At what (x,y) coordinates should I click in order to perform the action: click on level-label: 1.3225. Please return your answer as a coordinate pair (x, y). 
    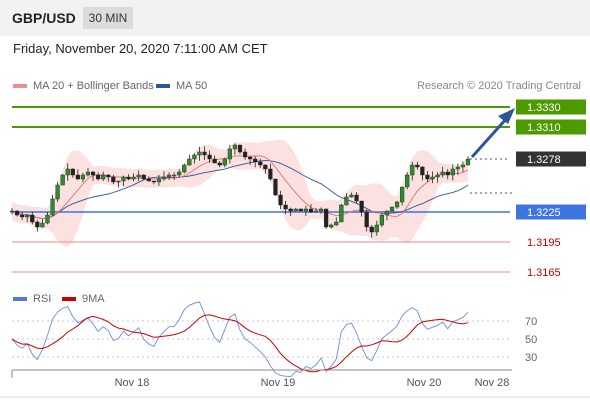
    Looking at the image, I should click on (544, 213).